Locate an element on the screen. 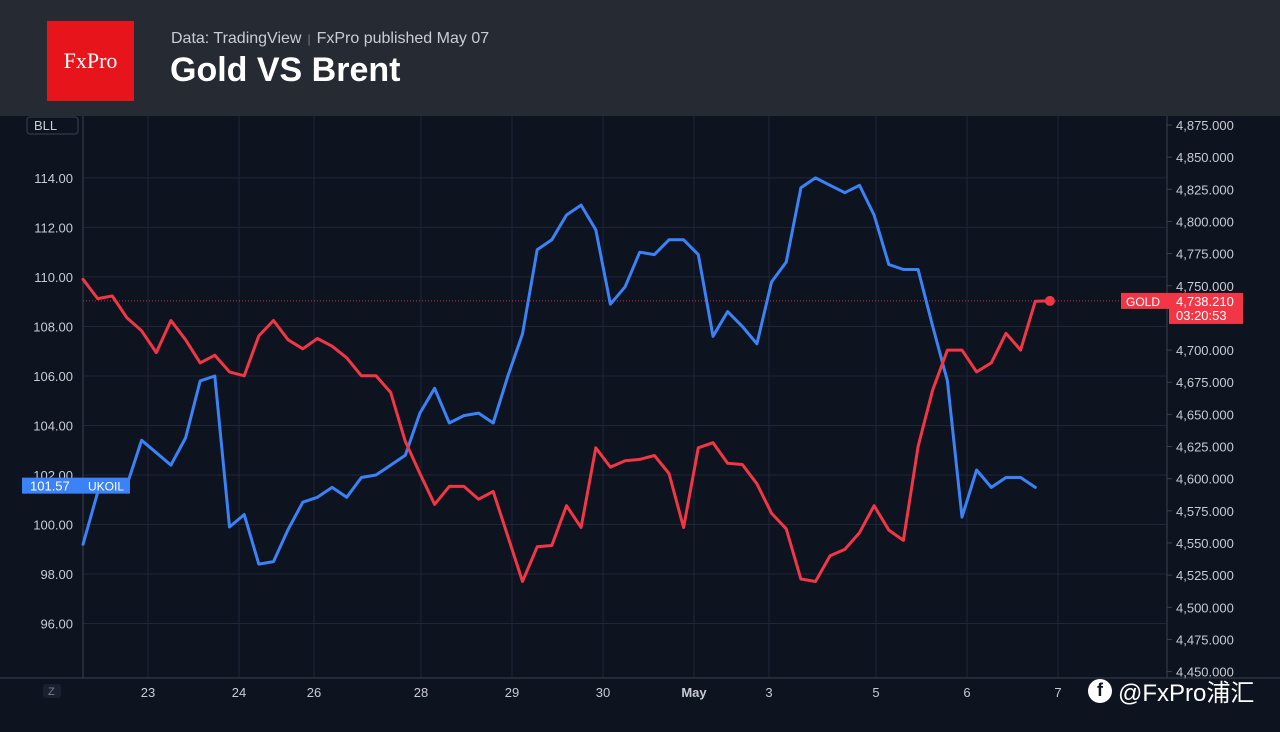 This screenshot has height=732, width=1280. corner-badge is located at coordinates (52, 691).